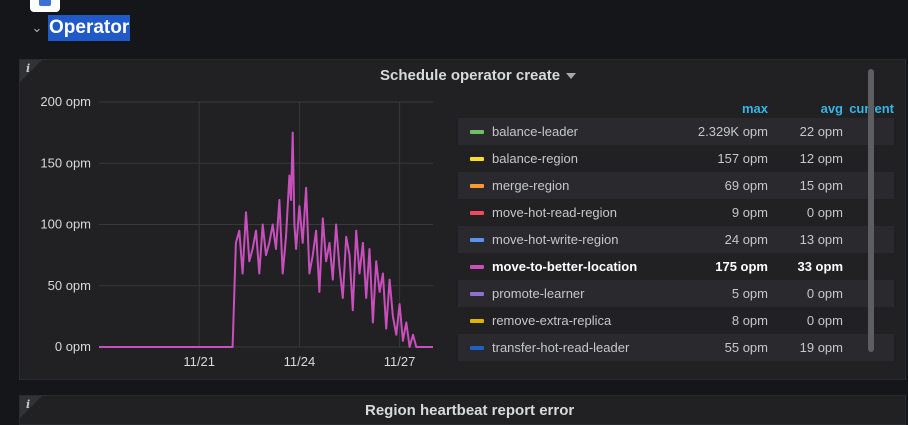 This screenshot has height=425, width=908. What do you see at coordinates (821, 347) in the screenshot?
I see `legend-item-avg: 19 opm` at bounding box center [821, 347].